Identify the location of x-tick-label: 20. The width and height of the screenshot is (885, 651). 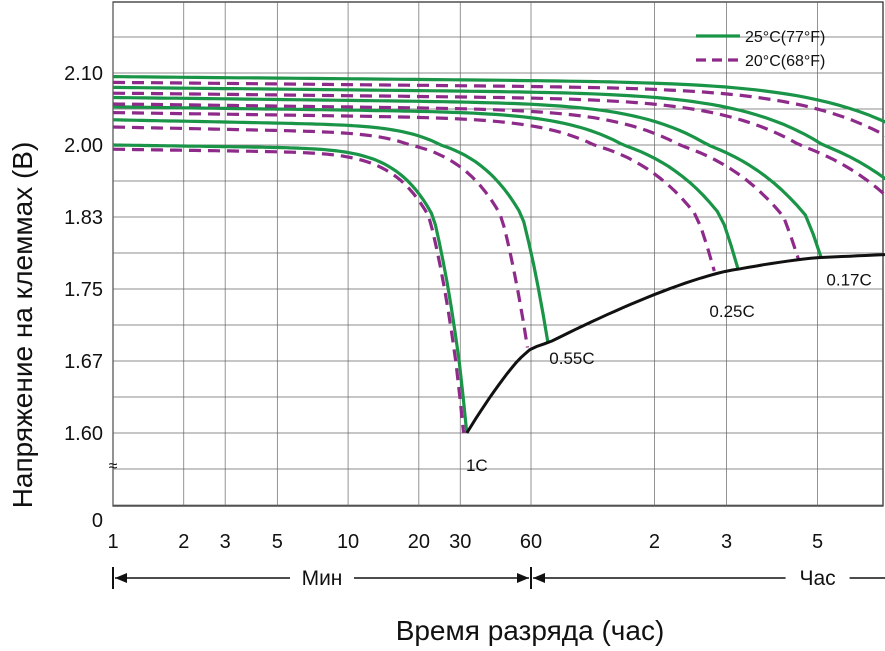
(419, 542).